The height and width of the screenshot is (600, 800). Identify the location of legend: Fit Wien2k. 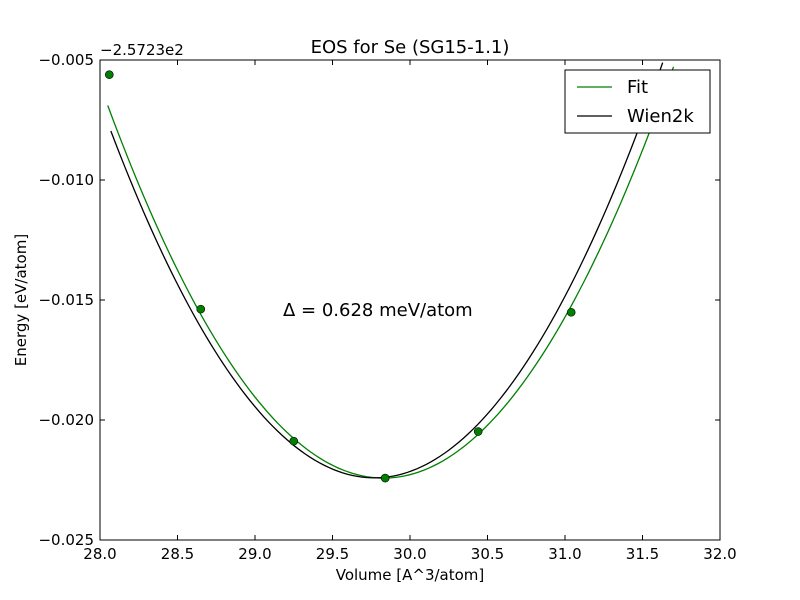
(637, 101).